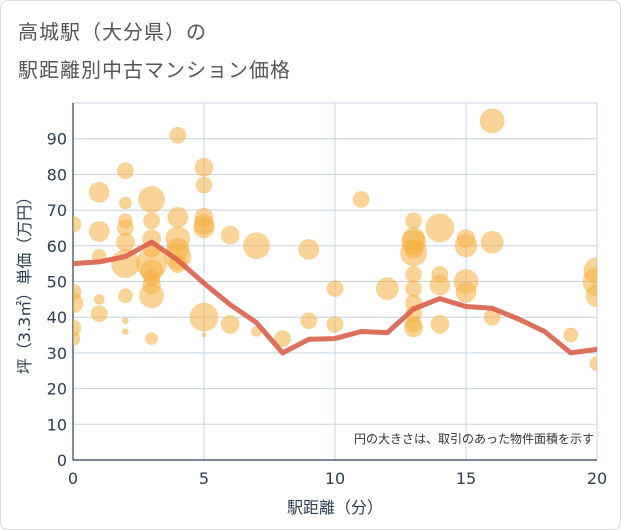 This screenshot has width=621, height=530. What do you see at coordinates (335, 478) in the screenshot?
I see `x-tick-label: 10` at bounding box center [335, 478].